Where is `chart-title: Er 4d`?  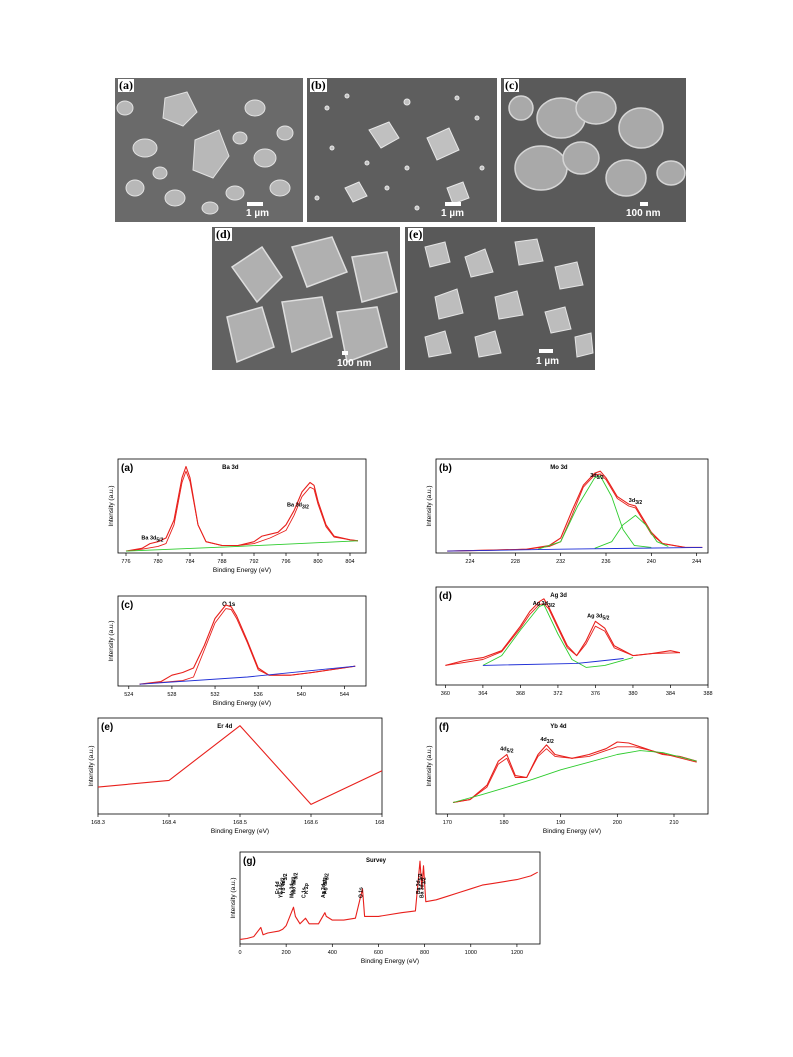
chart-title: Er 4d is located at coordinates (224, 727).